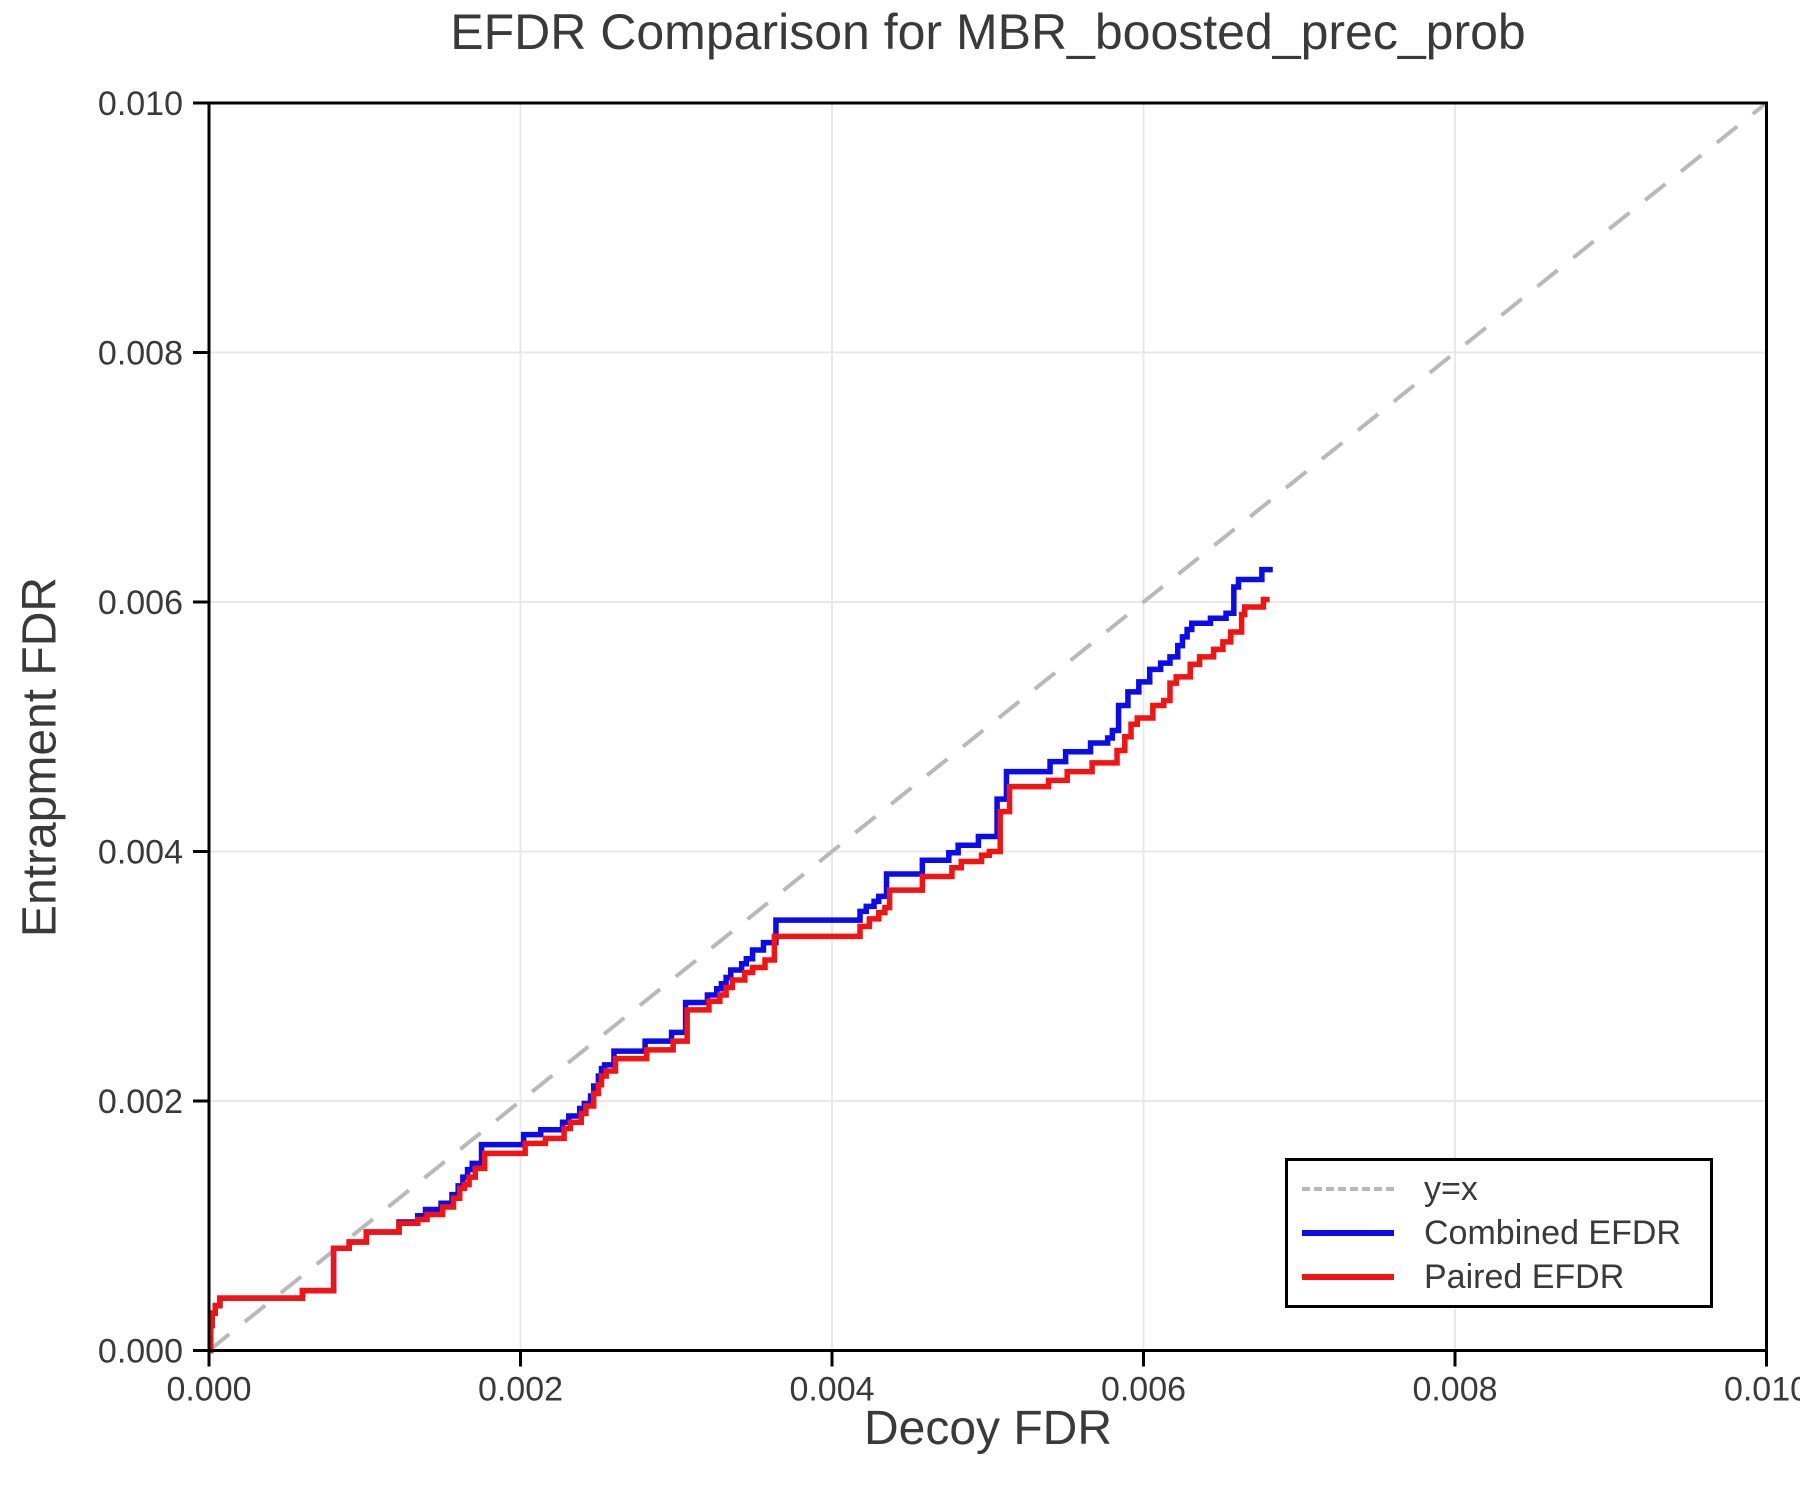  Describe the element at coordinates (1451, 1189) in the screenshot. I see `legend-label: y=x` at that location.